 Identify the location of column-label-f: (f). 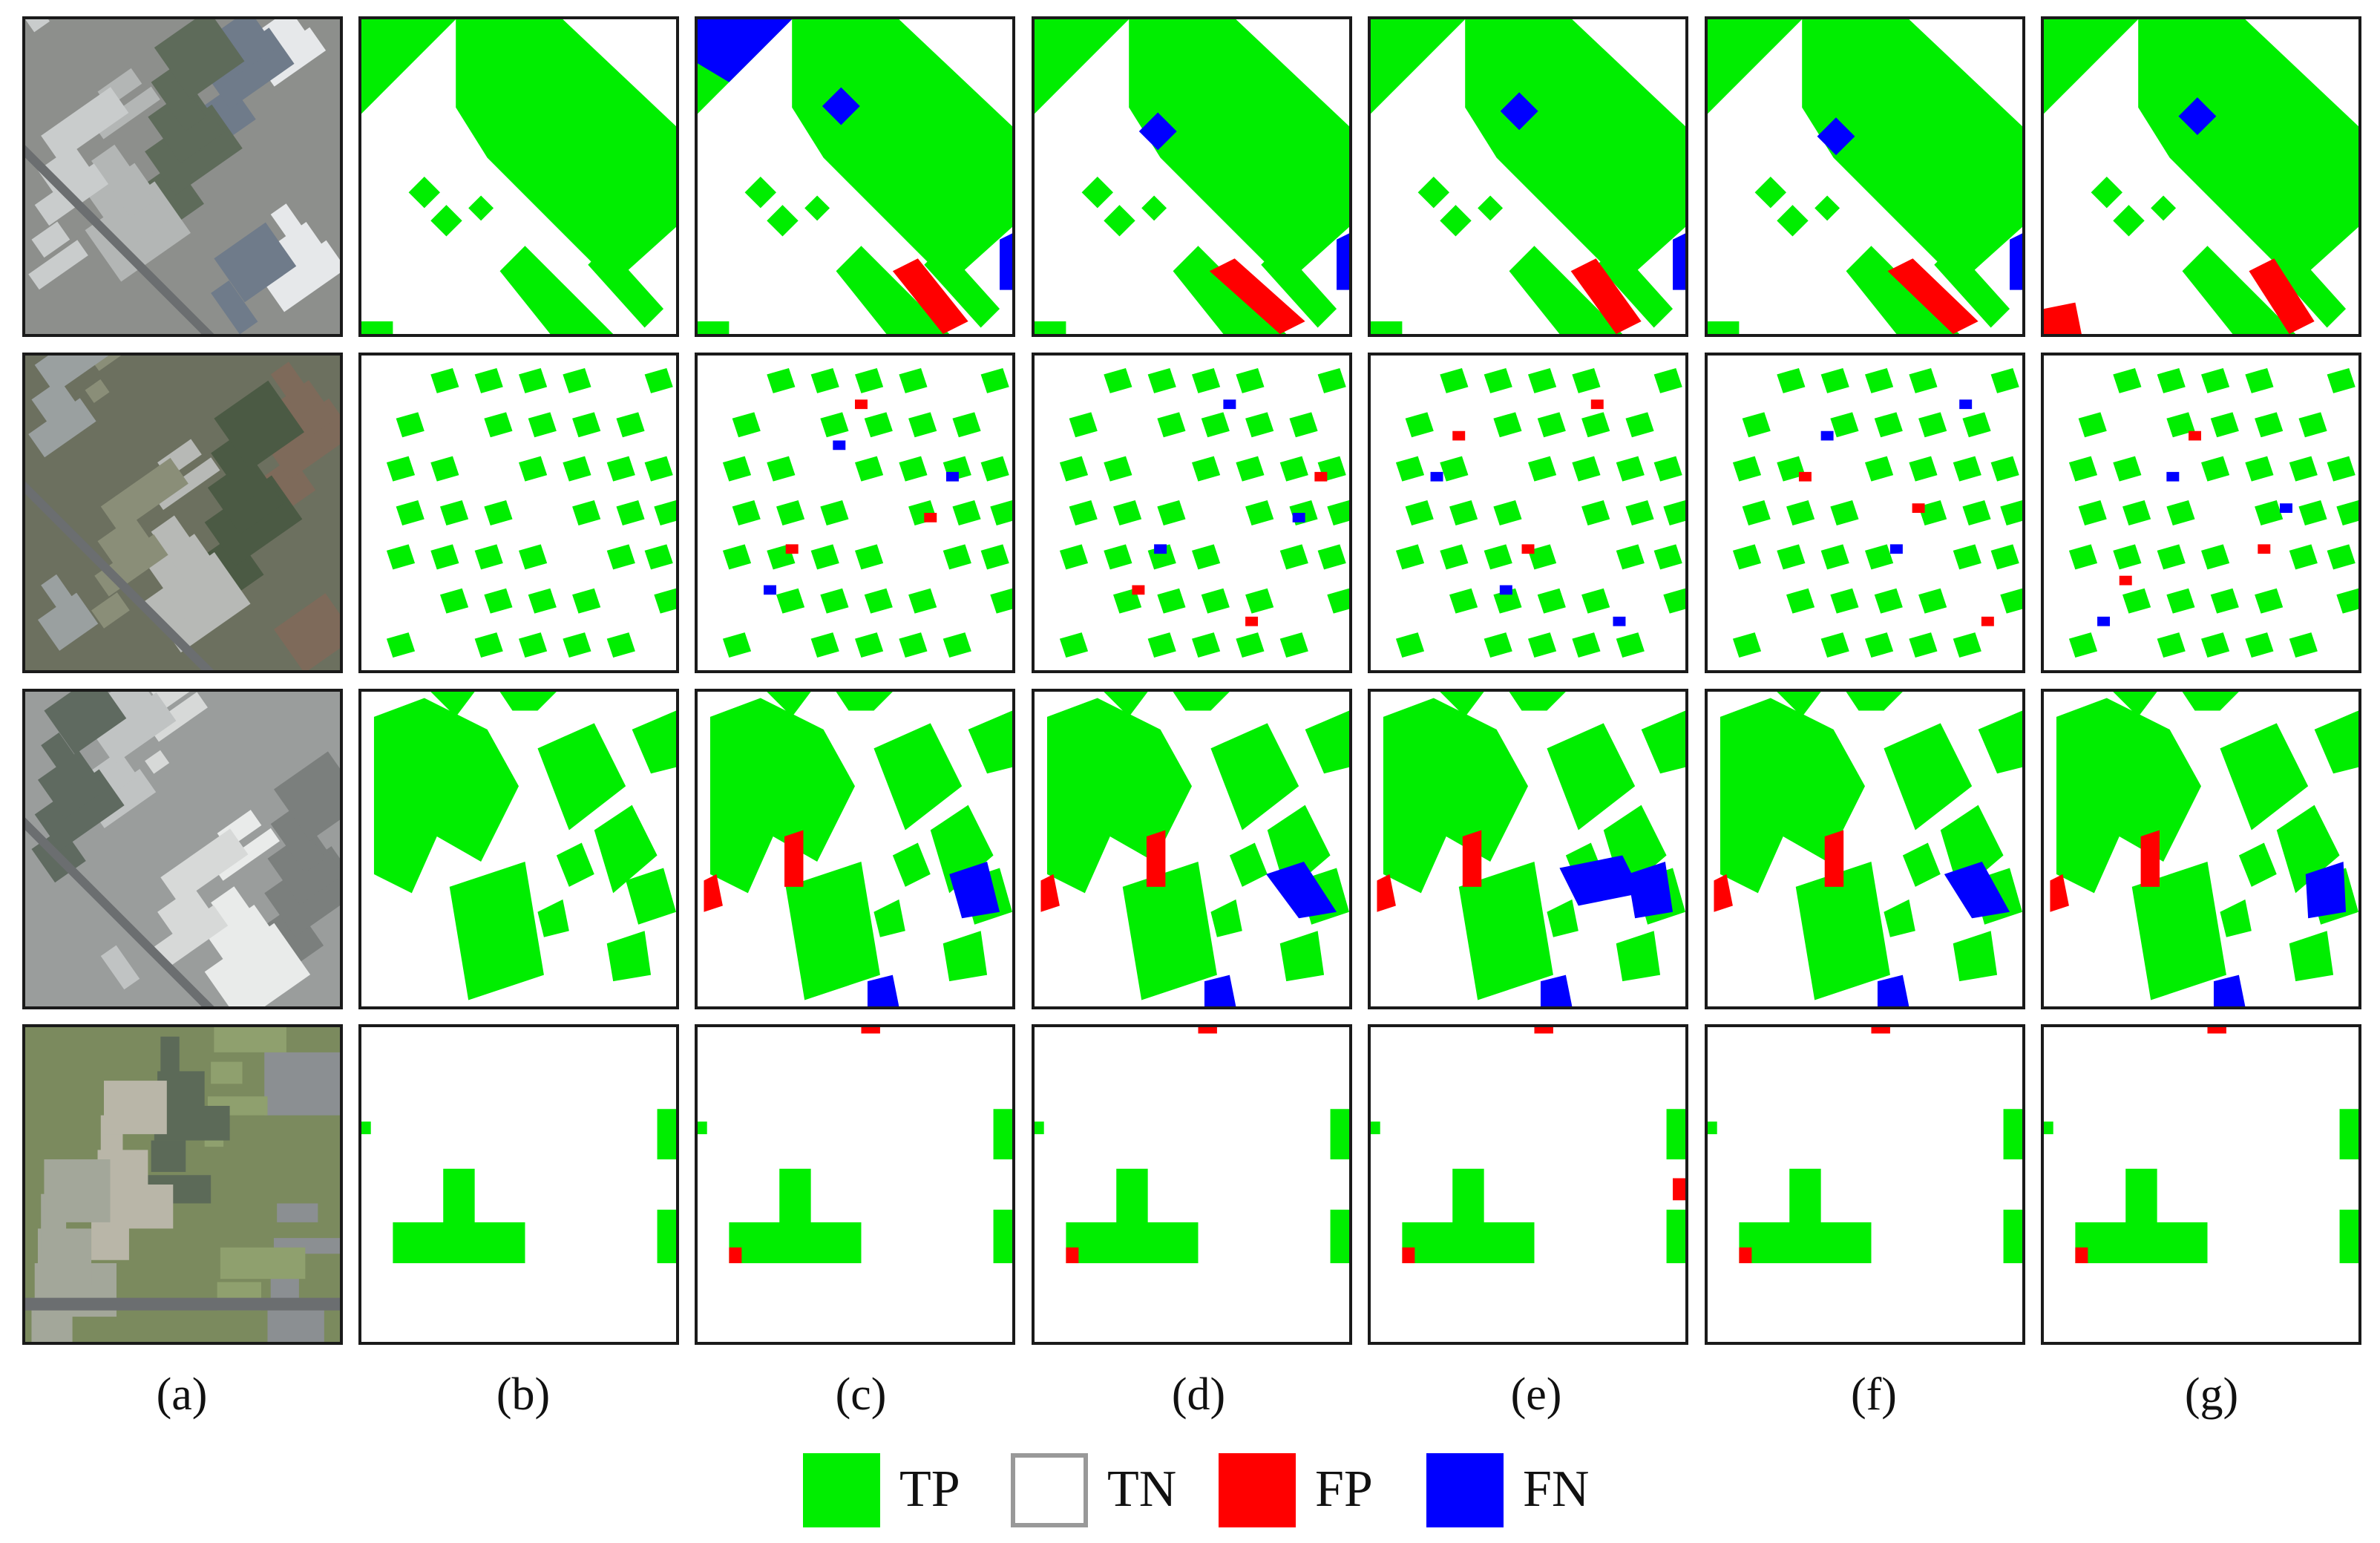
(1874, 1394).